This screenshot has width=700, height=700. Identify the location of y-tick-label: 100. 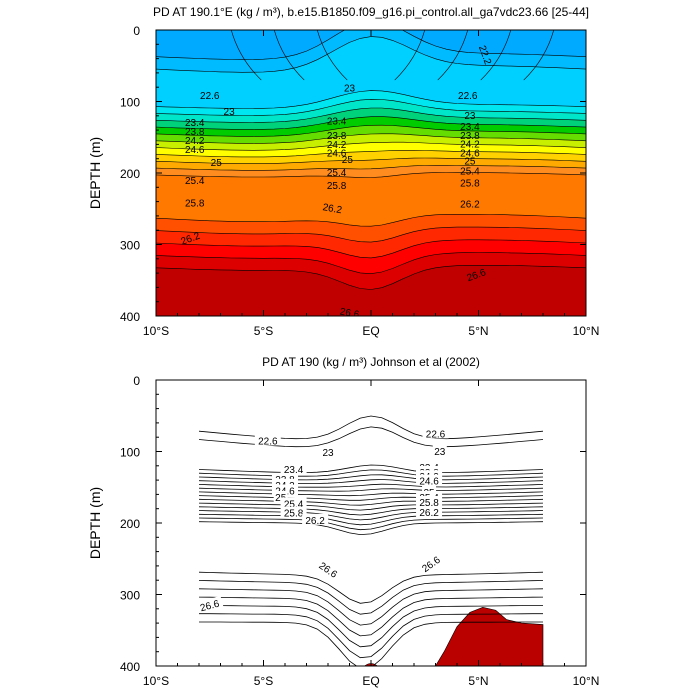
(130, 453).